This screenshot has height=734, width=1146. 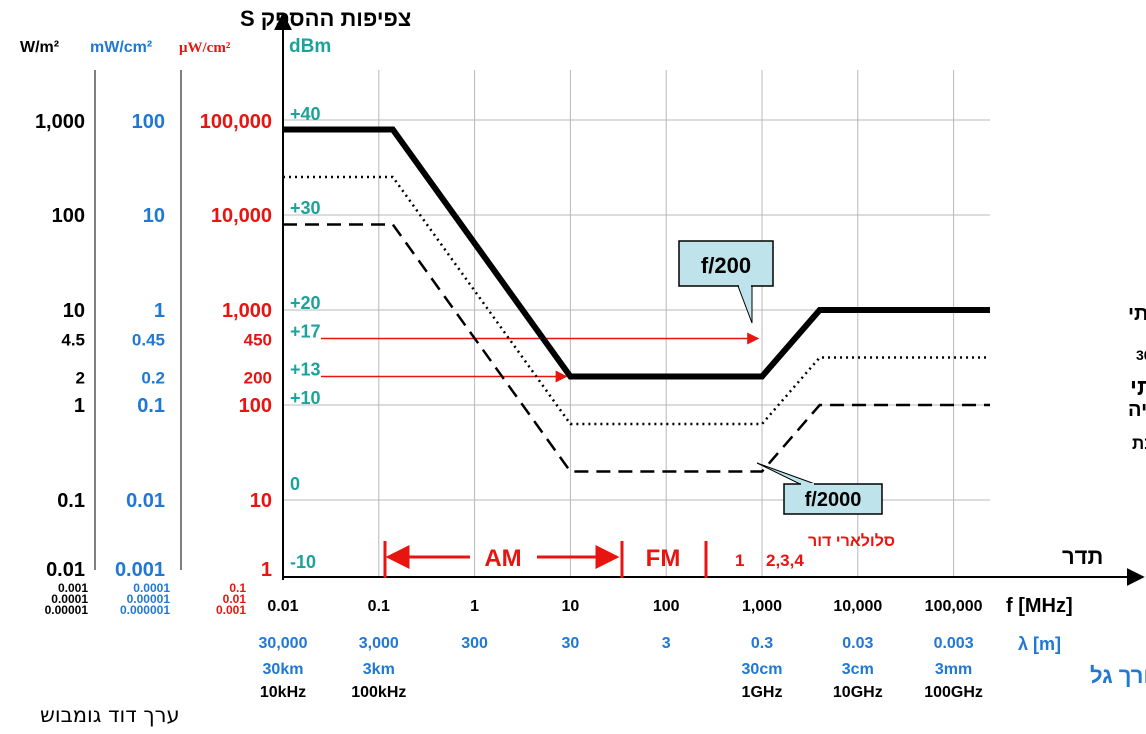 What do you see at coordinates (235, 599) in the screenshot?
I see `label-small-uwcm2-1: 0.01` at bounding box center [235, 599].